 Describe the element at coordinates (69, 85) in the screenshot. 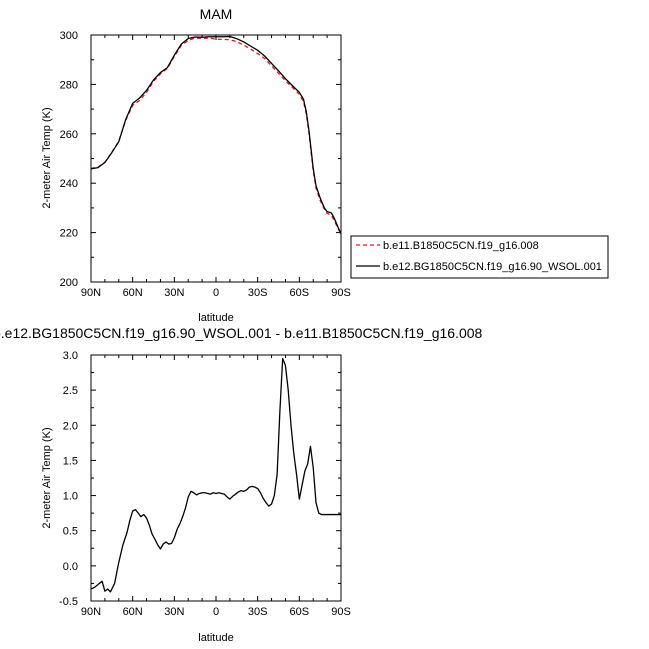

I see `top-y-tick-label: 280` at that location.